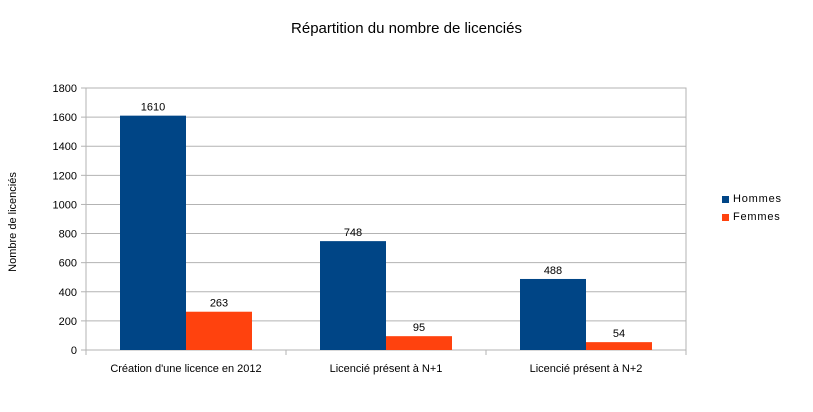  What do you see at coordinates (725, 217) in the screenshot?
I see `legend-swatch-femmes` at bounding box center [725, 217].